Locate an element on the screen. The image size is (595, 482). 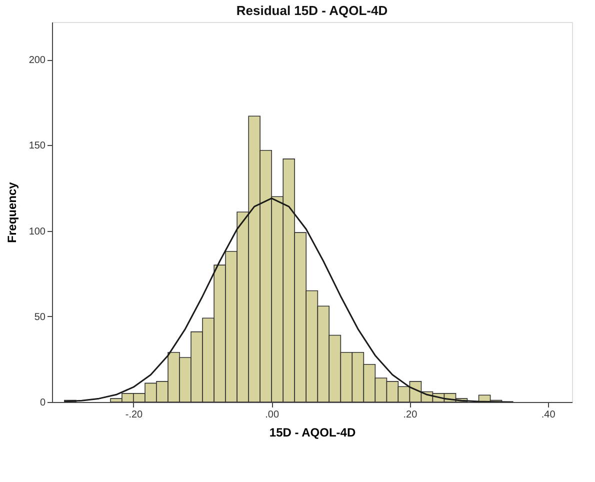
y-tick-label: 0 is located at coordinates (43, 403).